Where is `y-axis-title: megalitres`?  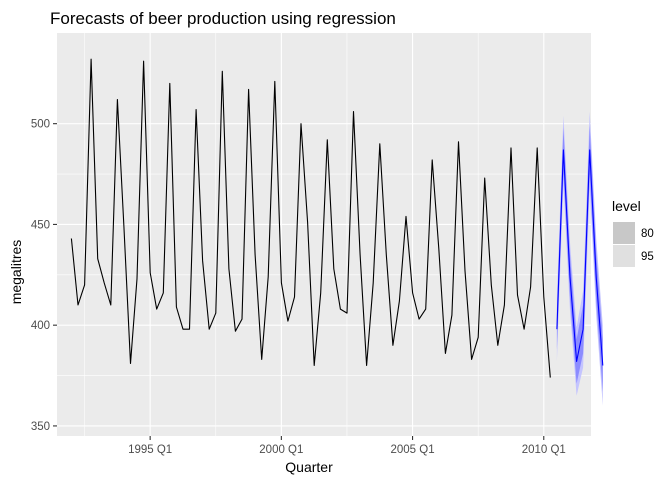 y-axis-title: megalitres is located at coordinates (16, 272).